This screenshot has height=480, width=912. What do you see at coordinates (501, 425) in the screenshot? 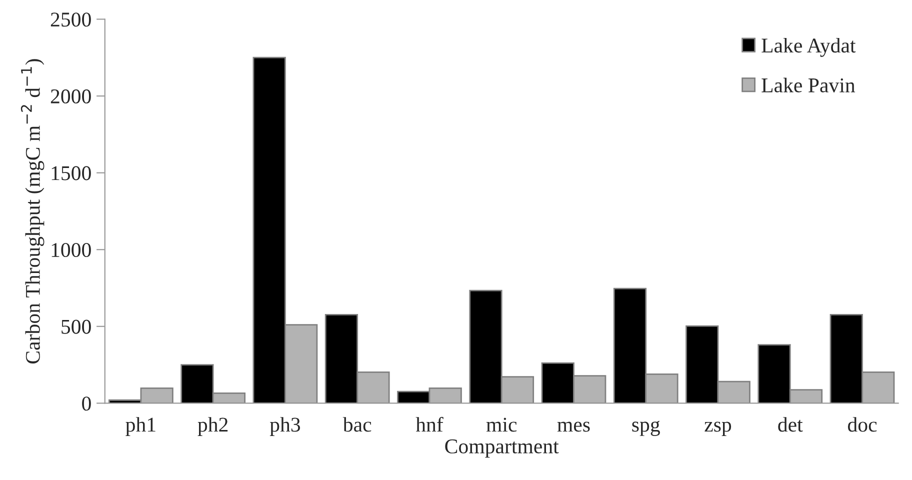
I see `x-tick-label: mic` at bounding box center [501, 425].